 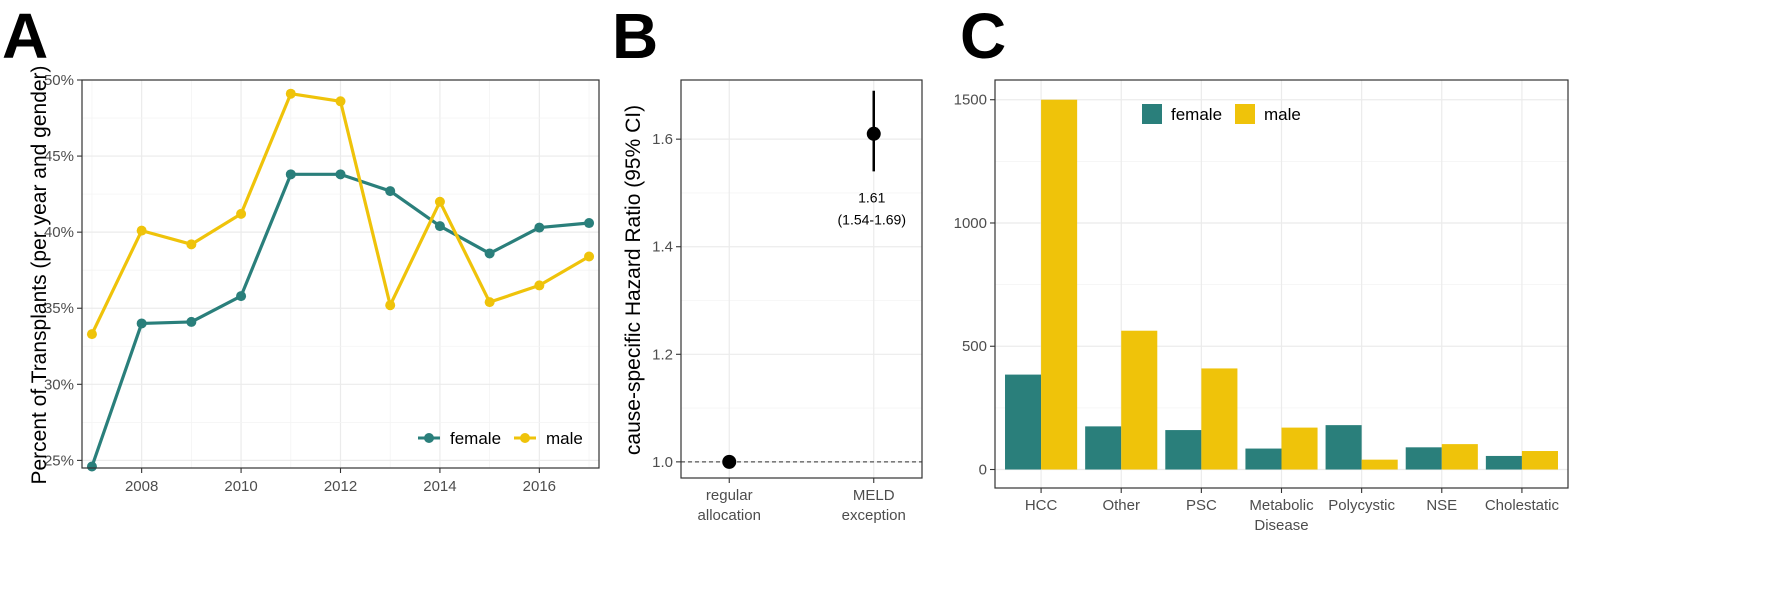 What do you see at coordinates (729, 515) in the screenshot?
I see `panel-b-x-tick-label: allocation` at bounding box center [729, 515].